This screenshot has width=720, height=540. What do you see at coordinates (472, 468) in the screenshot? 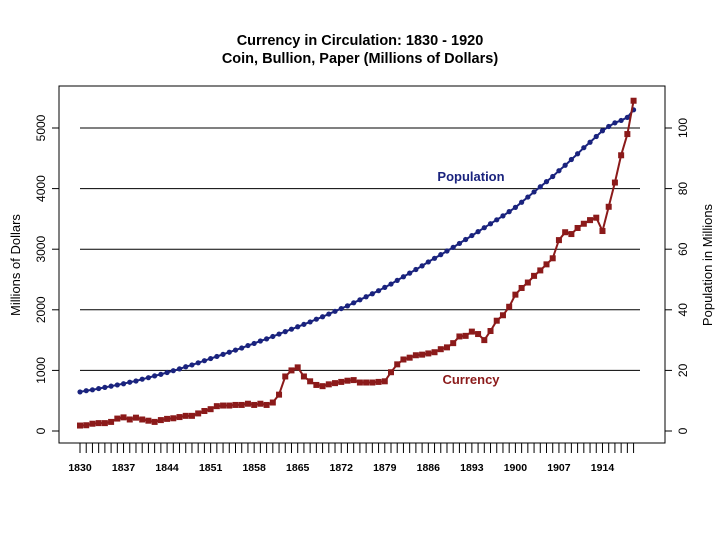
I see `x-tick-label: 1893` at bounding box center [472, 468].